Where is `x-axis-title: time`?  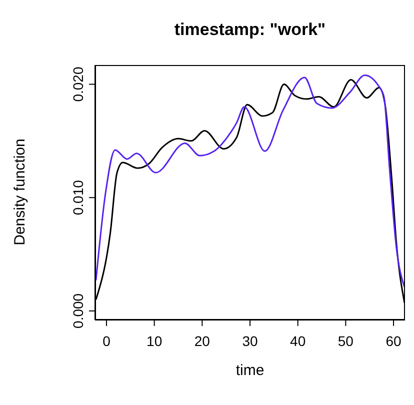
x-axis-title: time is located at coordinates (250, 370).